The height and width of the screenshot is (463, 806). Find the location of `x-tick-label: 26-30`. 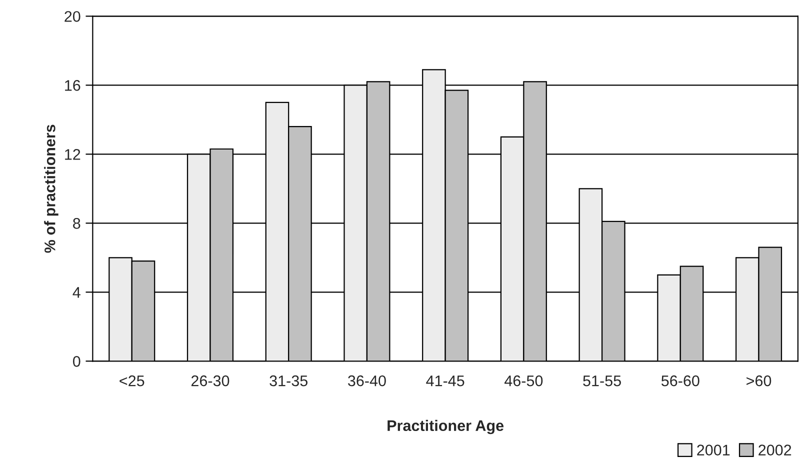

x-tick-label: 26-30 is located at coordinates (210, 380).